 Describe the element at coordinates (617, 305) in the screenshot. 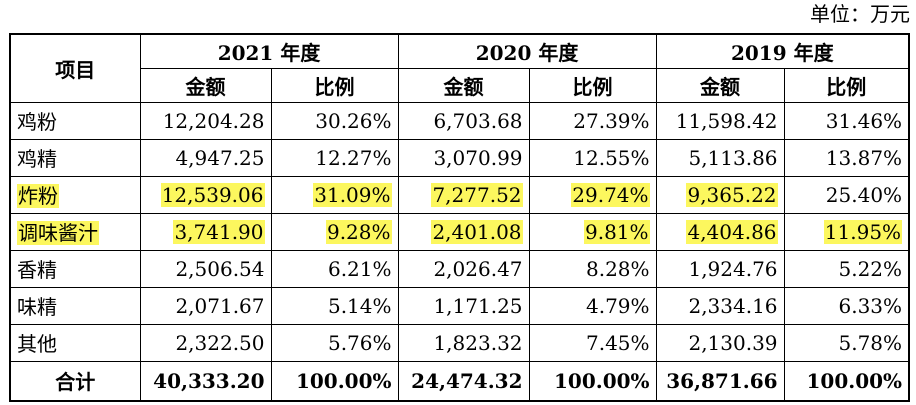

I see `cell-value: 4.79%` at that location.